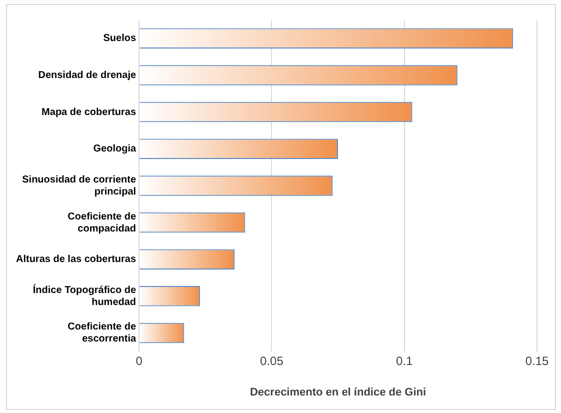 This screenshot has width=561, height=413. What do you see at coordinates (102, 222) in the screenshot?
I see `y-tick-label: Coeficiente de compacidad` at bounding box center [102, 222].